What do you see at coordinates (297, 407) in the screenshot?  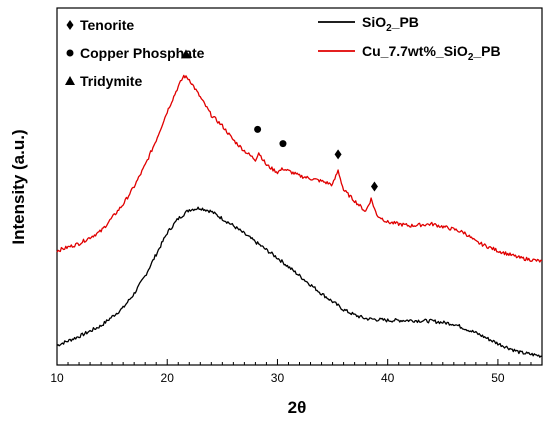 I see `x-axis-title: 2θ` at bounding box center [297, 407].